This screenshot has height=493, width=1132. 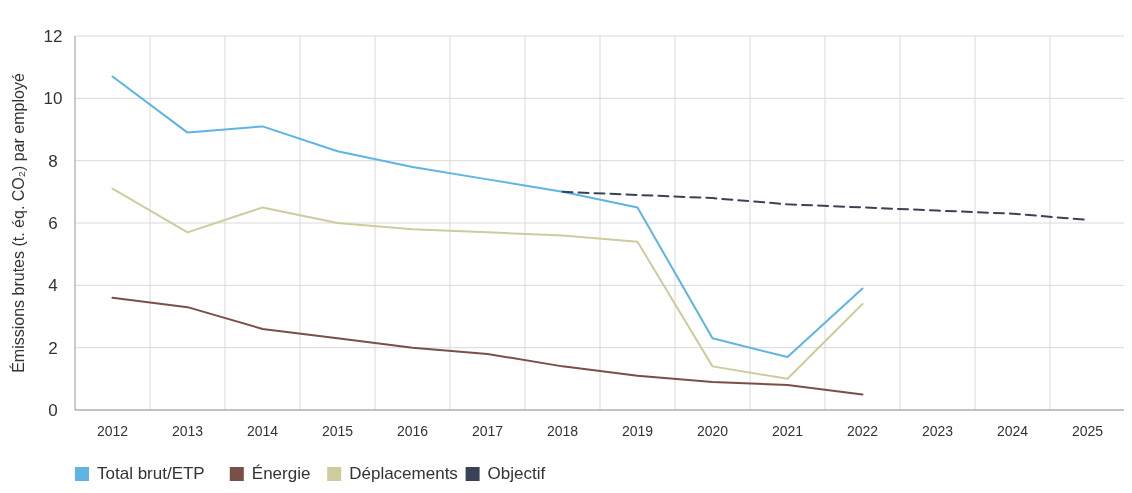 What do you see at coordinates (53, 223) in the screenshot?
I see `y-tick-label: 6` at bounding box center [53, 223].